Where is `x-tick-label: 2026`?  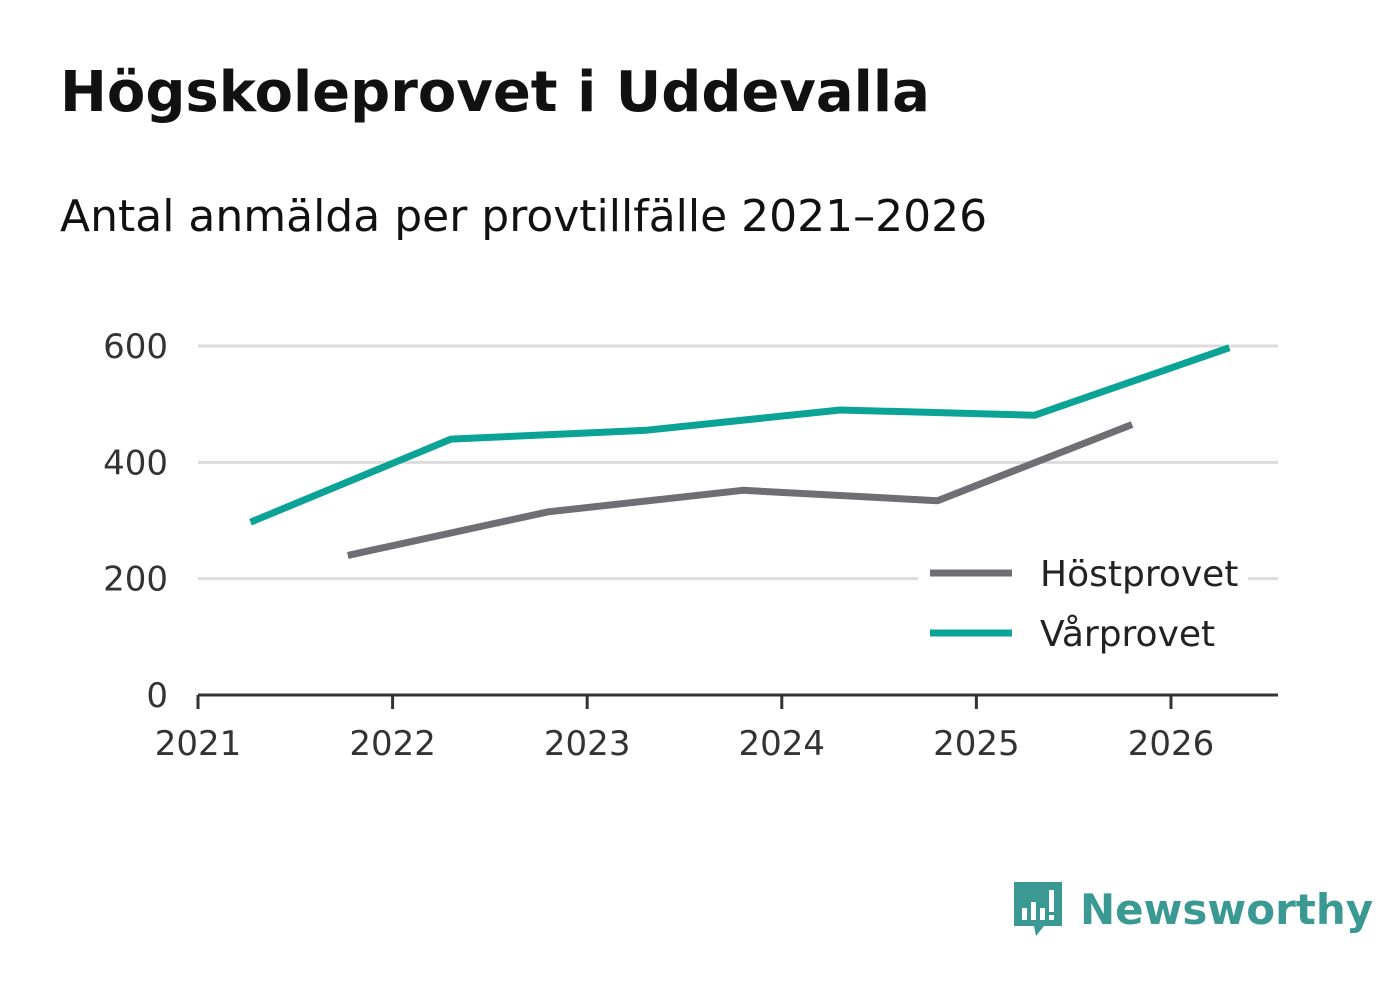
x-tick-label: 2026 is located at coordinates (1171, 744).